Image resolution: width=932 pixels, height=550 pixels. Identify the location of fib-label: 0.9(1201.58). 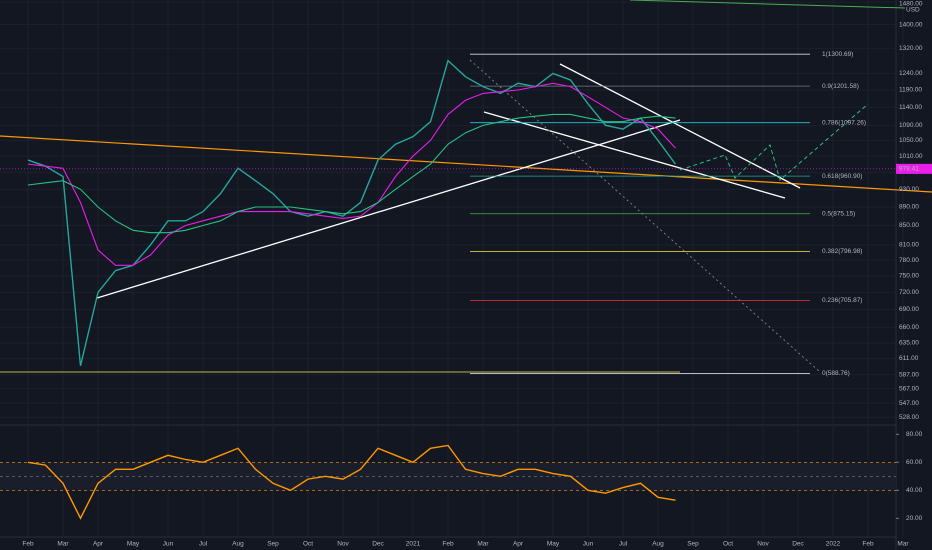
(840, 86).